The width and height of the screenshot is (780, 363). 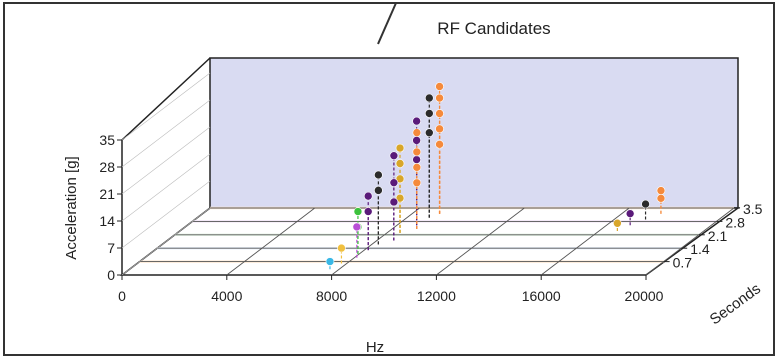 I want to click on z-tick-labels: 0.71.42.12.83.5, so click(x=713, y=236).